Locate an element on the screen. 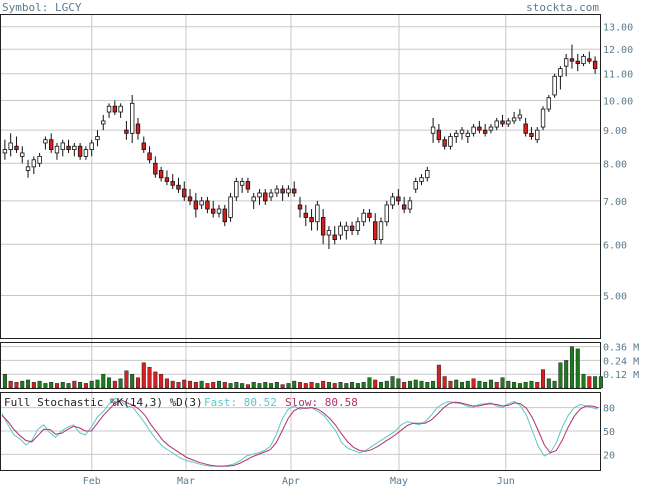 This screenshot has height=486, width=655. stochastic-tick-label: 80 is located at coordinates (609, 409).